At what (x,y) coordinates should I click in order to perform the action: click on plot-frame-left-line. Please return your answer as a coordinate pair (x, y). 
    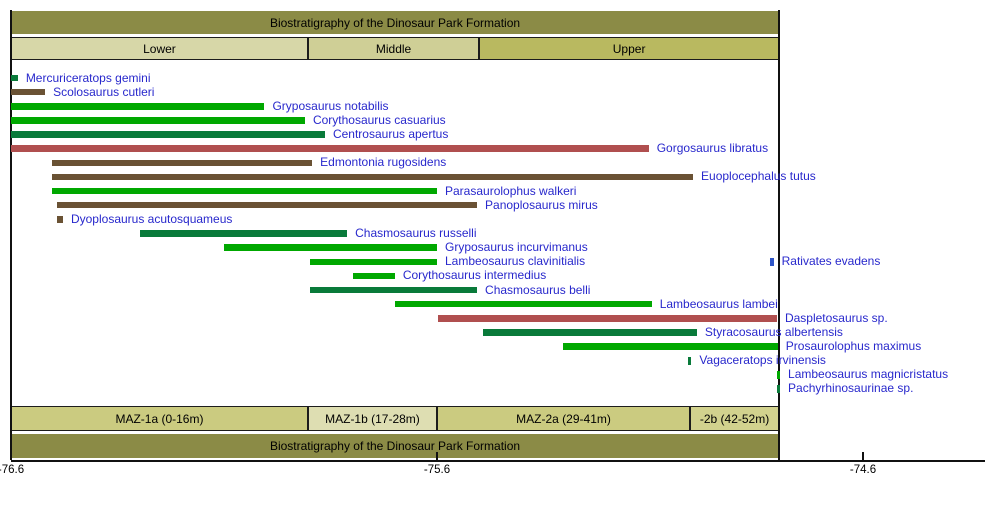
    Looking at the image, I should click on (11, 235).